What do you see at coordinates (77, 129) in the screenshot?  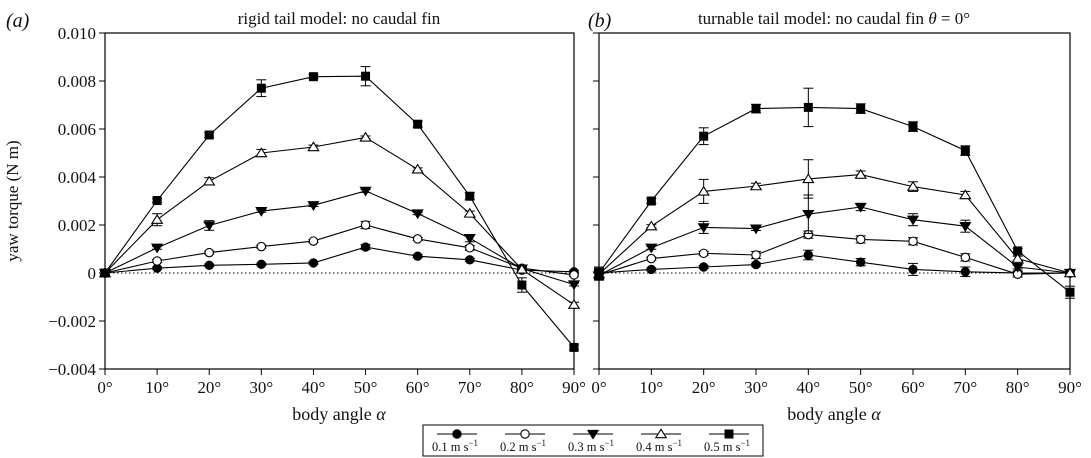 I see `y-tick-label: 0.006` at bounding box center [77, 129].